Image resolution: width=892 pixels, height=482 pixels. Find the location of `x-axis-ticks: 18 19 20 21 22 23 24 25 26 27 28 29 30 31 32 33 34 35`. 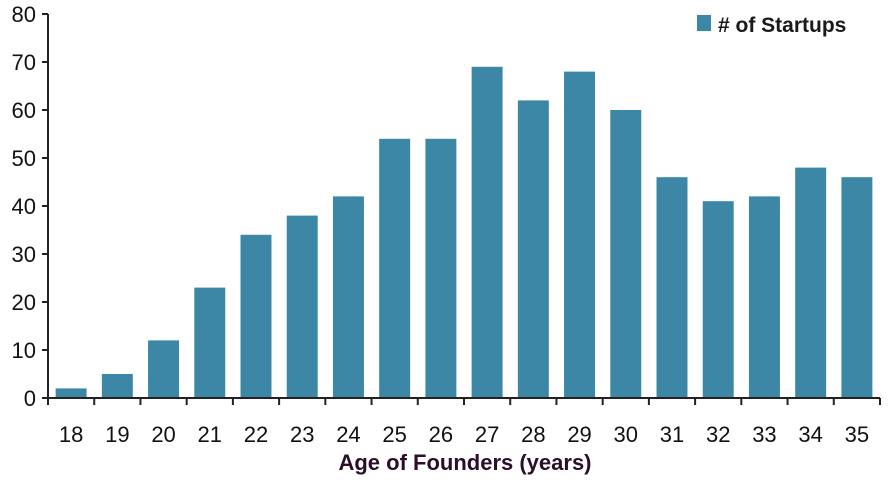

x-axis-ticks: 18 19 20 21 22 23 24 25 26 27 28 29 30 31 32 33 34 35 is located at coordinates (464, 422).